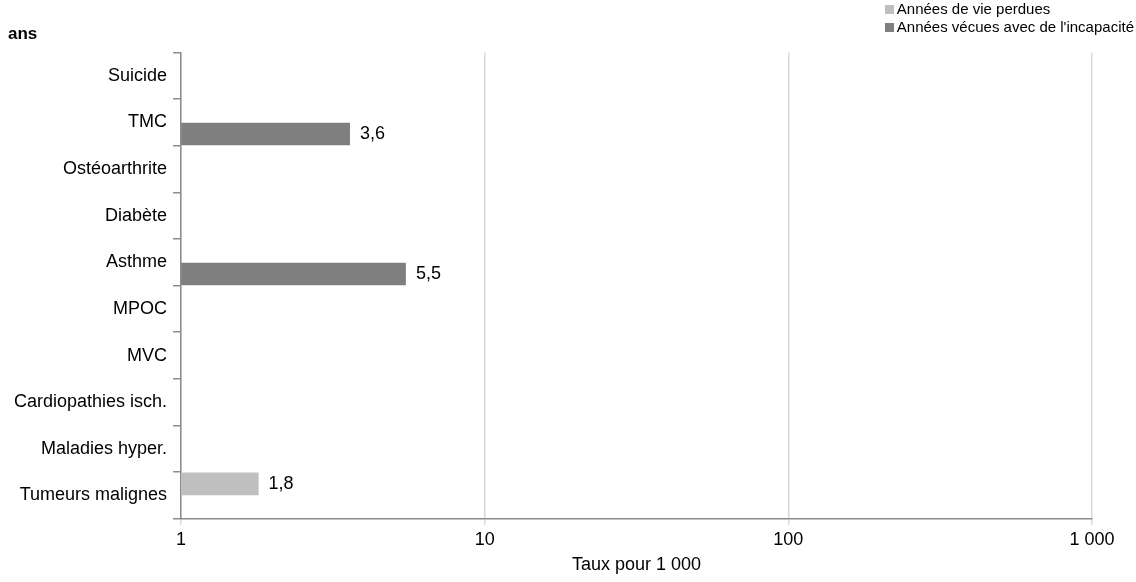 This screenshot has height=582, width=1136. I want to click on x-tick-label: 1 000, so click(1092, 538).